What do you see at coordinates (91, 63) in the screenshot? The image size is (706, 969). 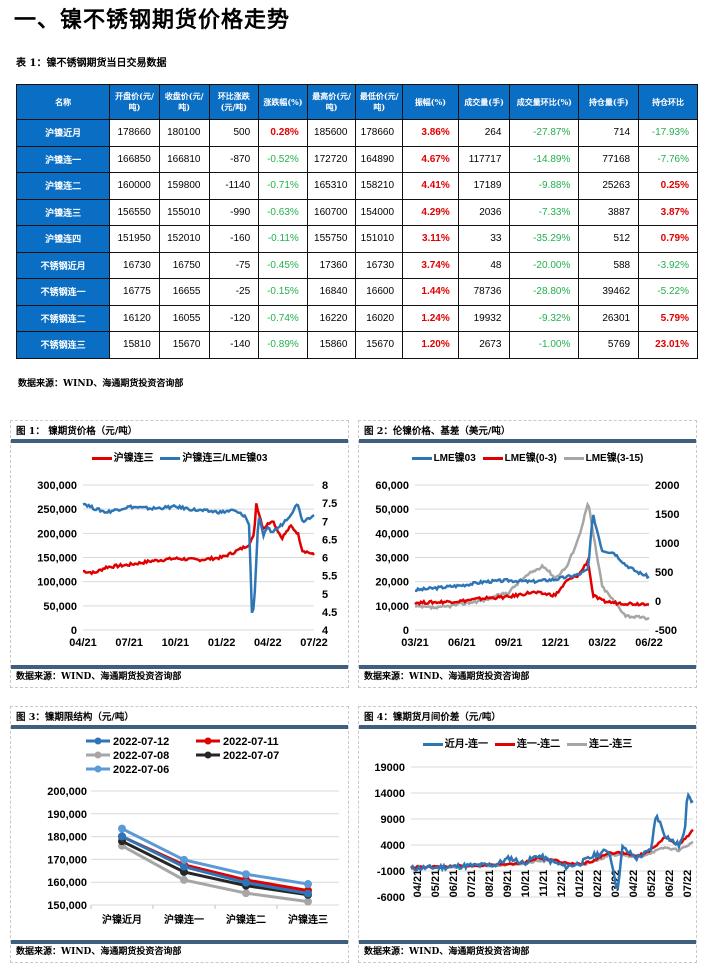 I see `table-caption: 表 1：镍不锈钢期货当日交易数据` at bounding box center [91, 63].